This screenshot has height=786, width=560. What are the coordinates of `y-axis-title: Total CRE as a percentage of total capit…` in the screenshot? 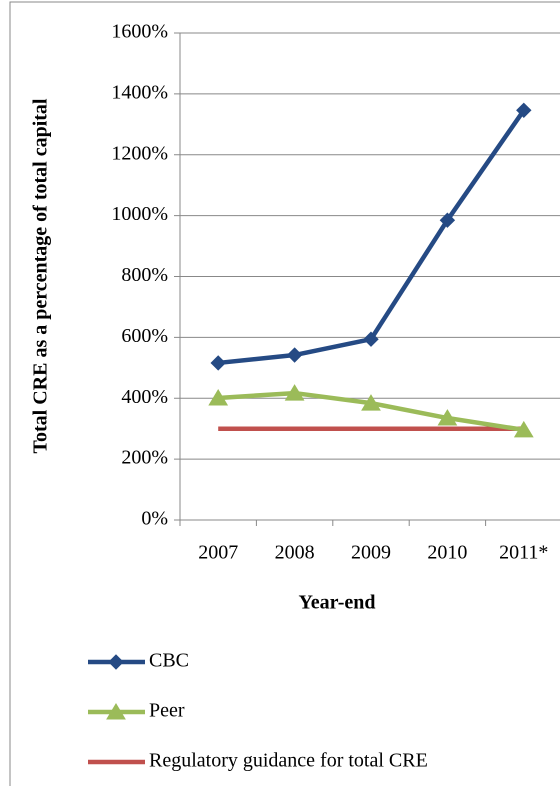 It's located at (41, 275).